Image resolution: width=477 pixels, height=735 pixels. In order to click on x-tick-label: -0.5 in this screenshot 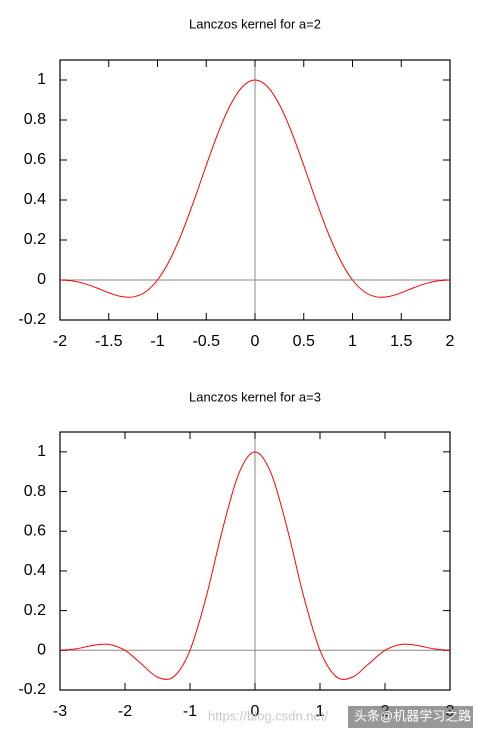, I will do `click(206, 341)`.